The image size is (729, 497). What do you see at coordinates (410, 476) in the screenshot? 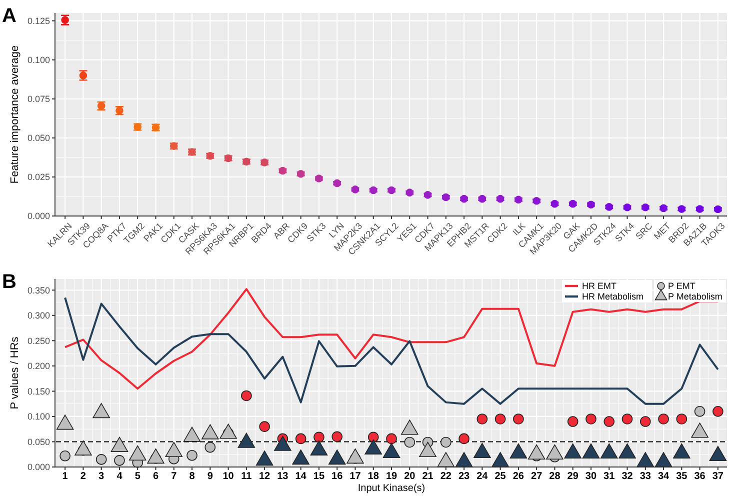
I see `x-tick-label: 20` at bounding box center [410, 476].